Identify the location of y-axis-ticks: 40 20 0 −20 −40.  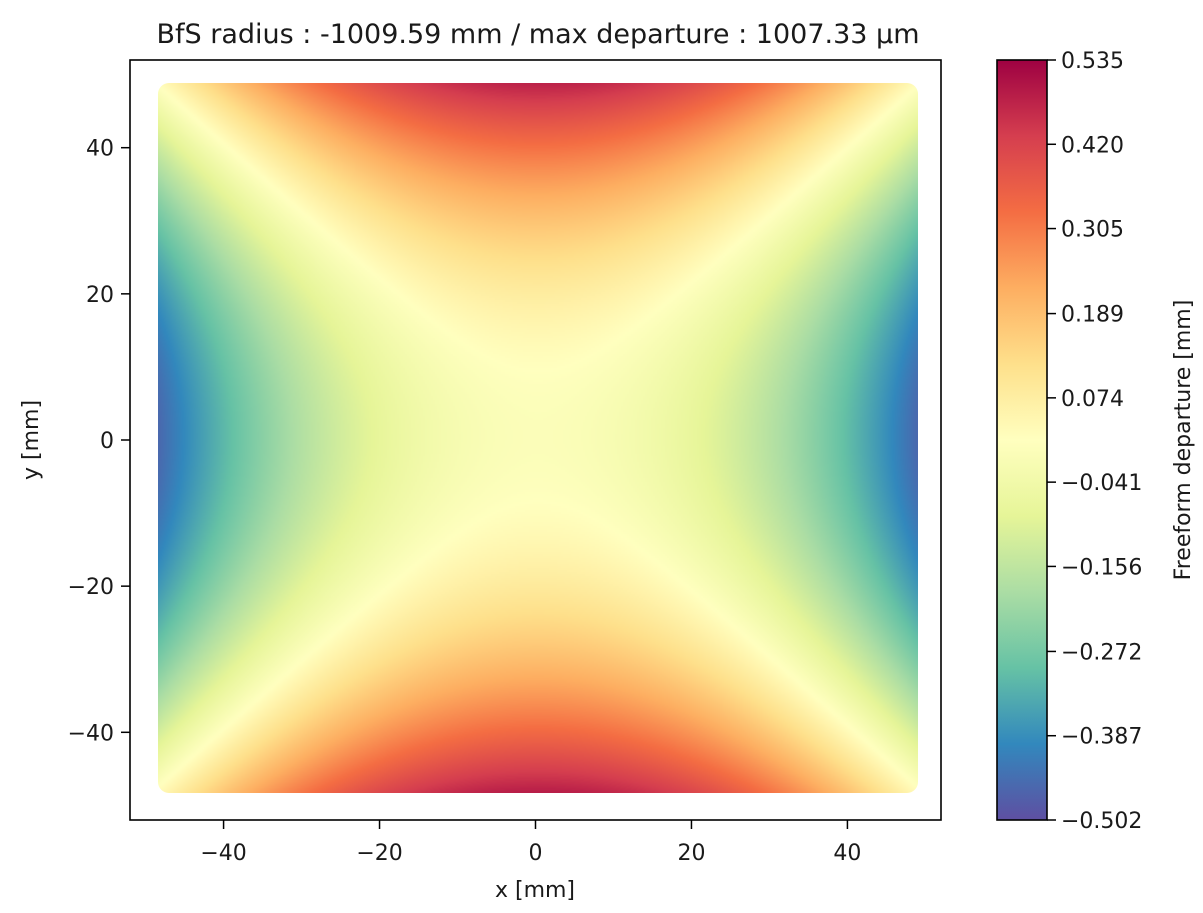
(99, 441).